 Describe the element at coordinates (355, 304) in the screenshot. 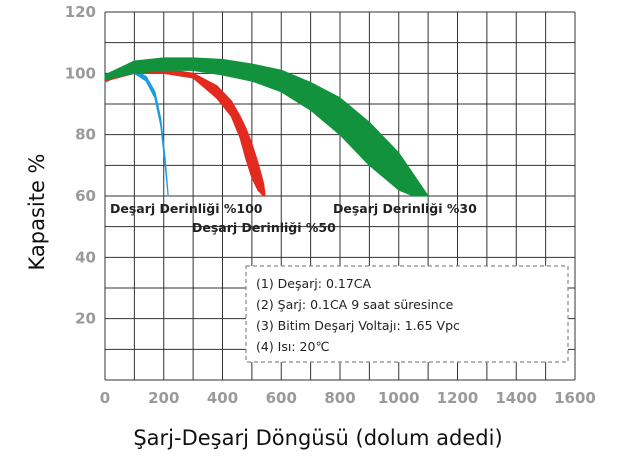

I see `note-2: (2) Şarj: 0.1CA 9 saat süresince` at that location.